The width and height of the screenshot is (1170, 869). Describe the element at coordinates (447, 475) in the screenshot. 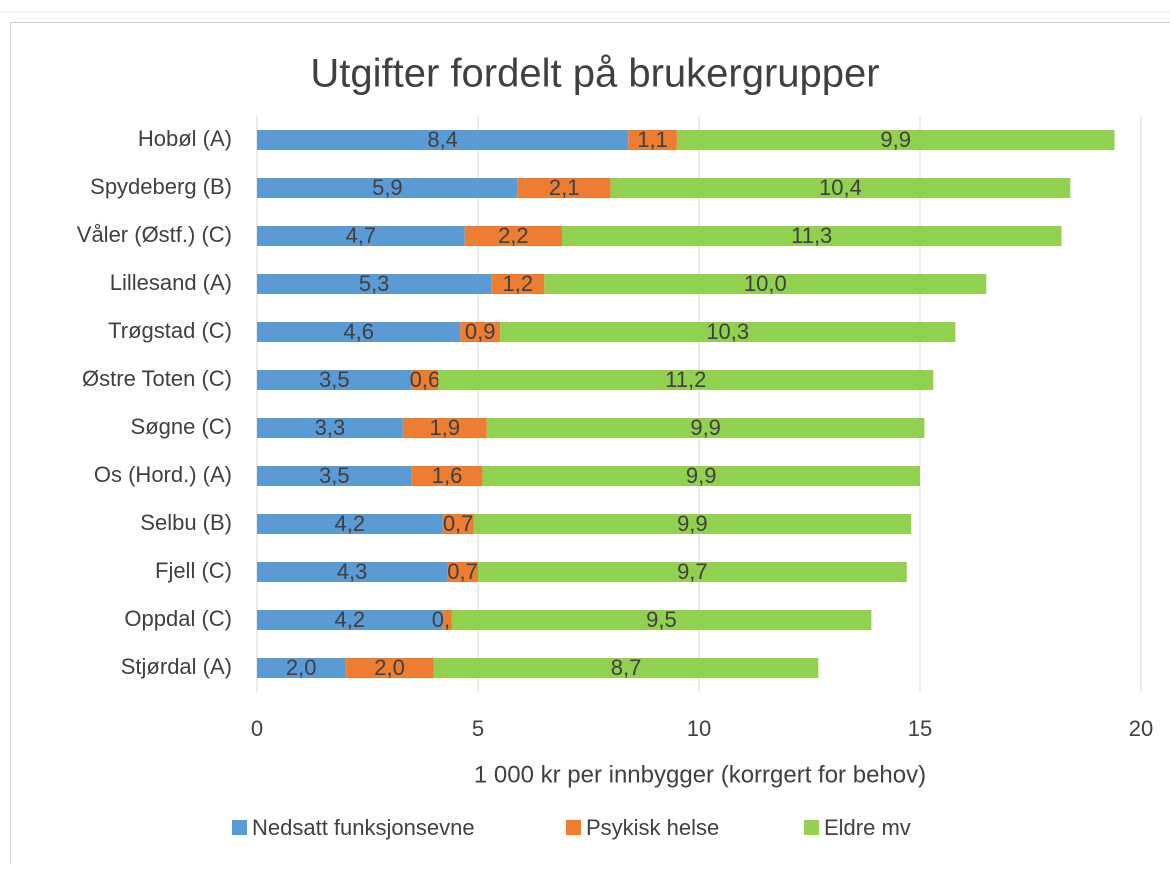

I see `data-label: 1,6` at that location.